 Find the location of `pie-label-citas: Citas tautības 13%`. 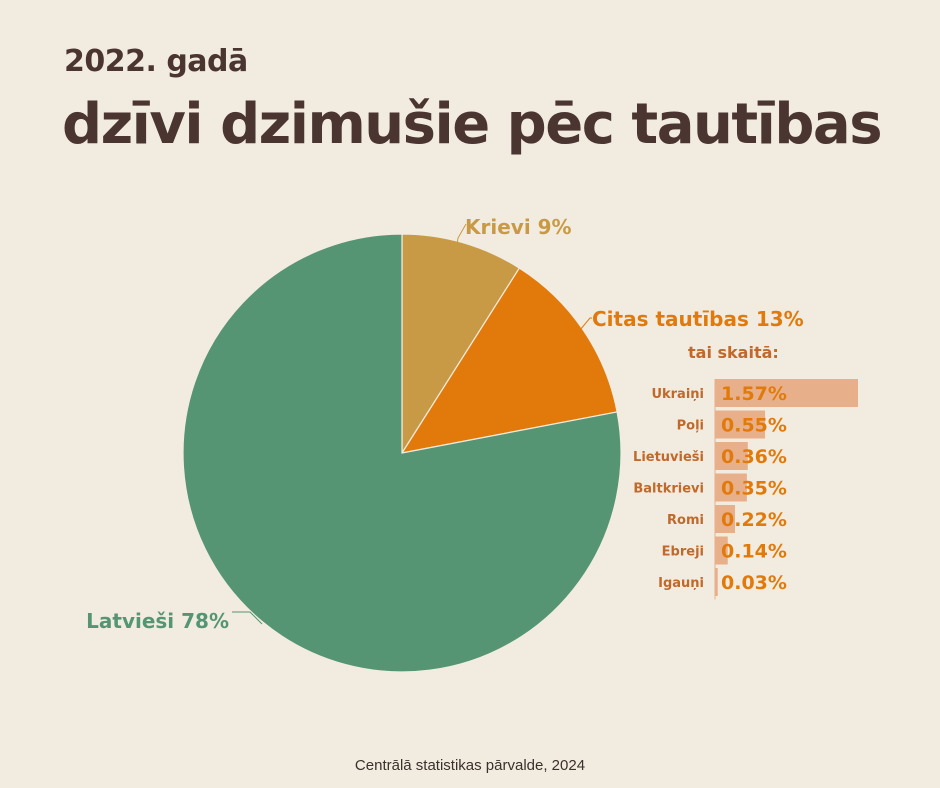

pie-label-citas: Citas tautības 13% is located at coordinates (698, 319).